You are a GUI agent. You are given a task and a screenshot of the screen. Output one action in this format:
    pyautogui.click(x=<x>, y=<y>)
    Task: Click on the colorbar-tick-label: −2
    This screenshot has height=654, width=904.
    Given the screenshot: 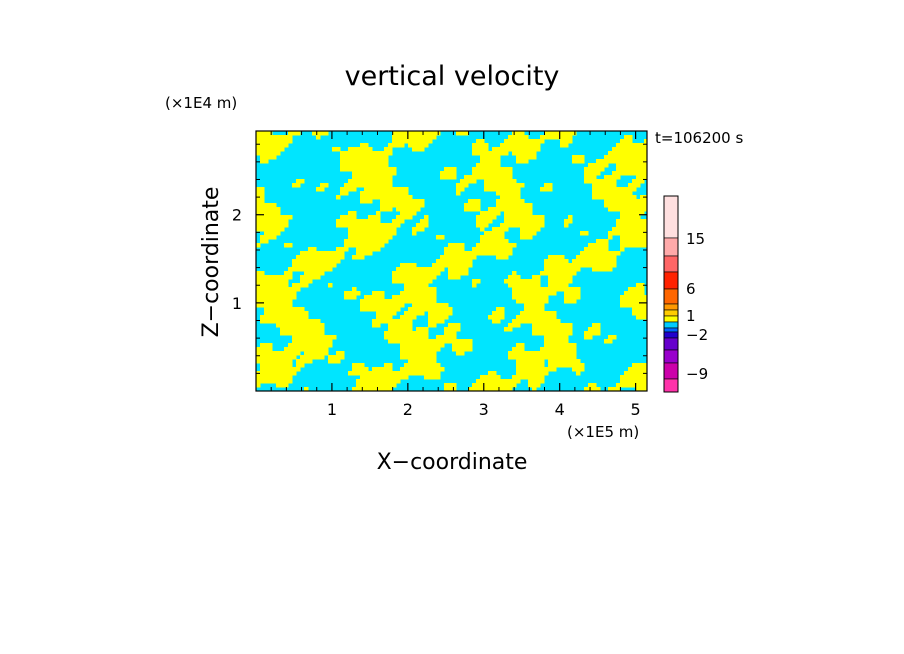 What is the action you would take?
    pyautogui.click(x=697, y=335)
    